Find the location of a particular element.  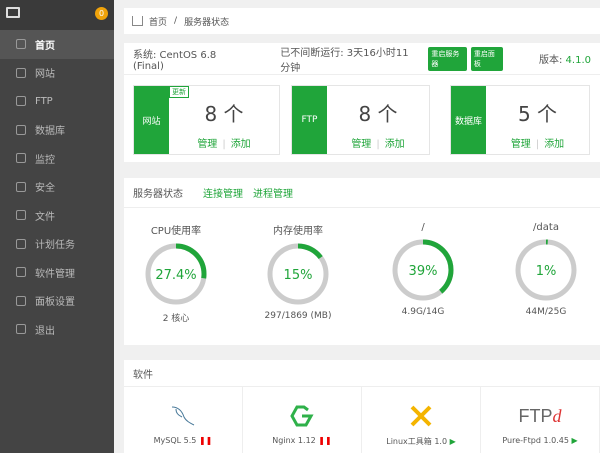

sidebar-item-label: 软件管理 is located at coordinates (55, 274).